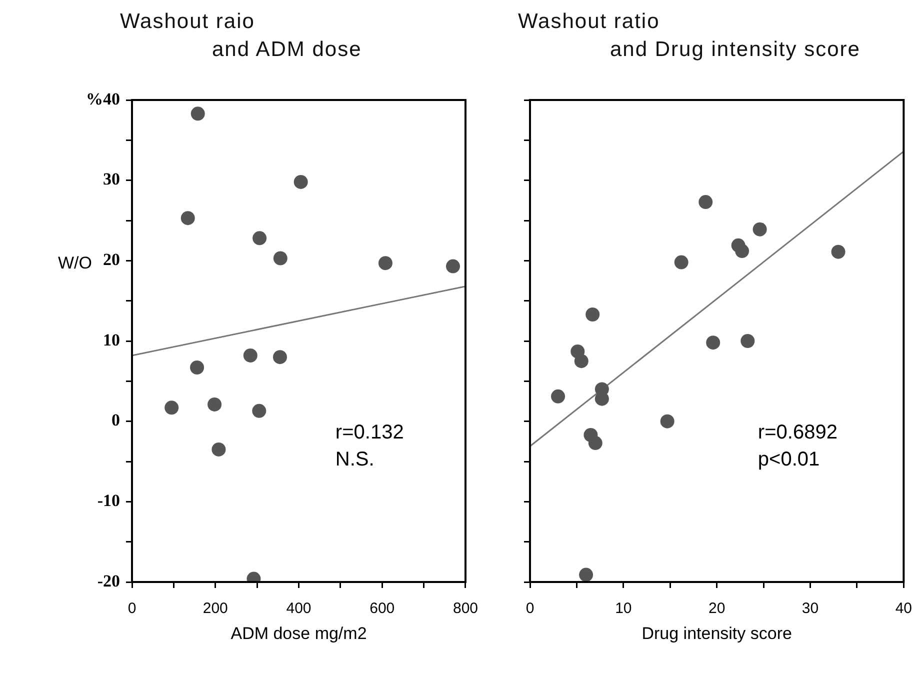 This screenshot has width=924, height=677. What do you see at coordinates (382, 609) in the screenshot?
I see `x-tick-label: 600` at bounding box center [382, 609].